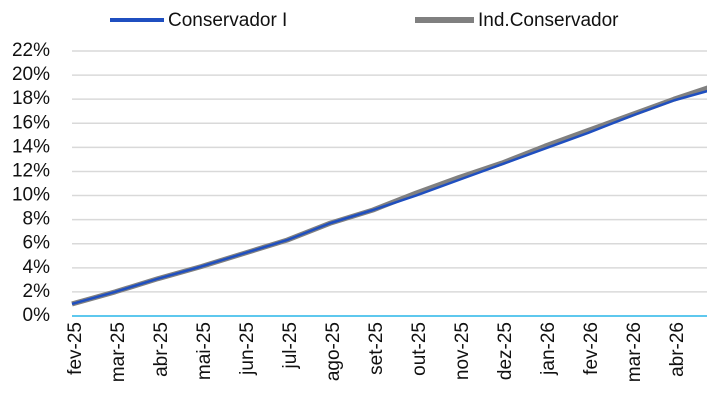 The image size is (707, 402). What do you see at coordinates (37, 291) in the screenshot?
I see `y-tick-label: 2%` at bounding box center [37, 291].